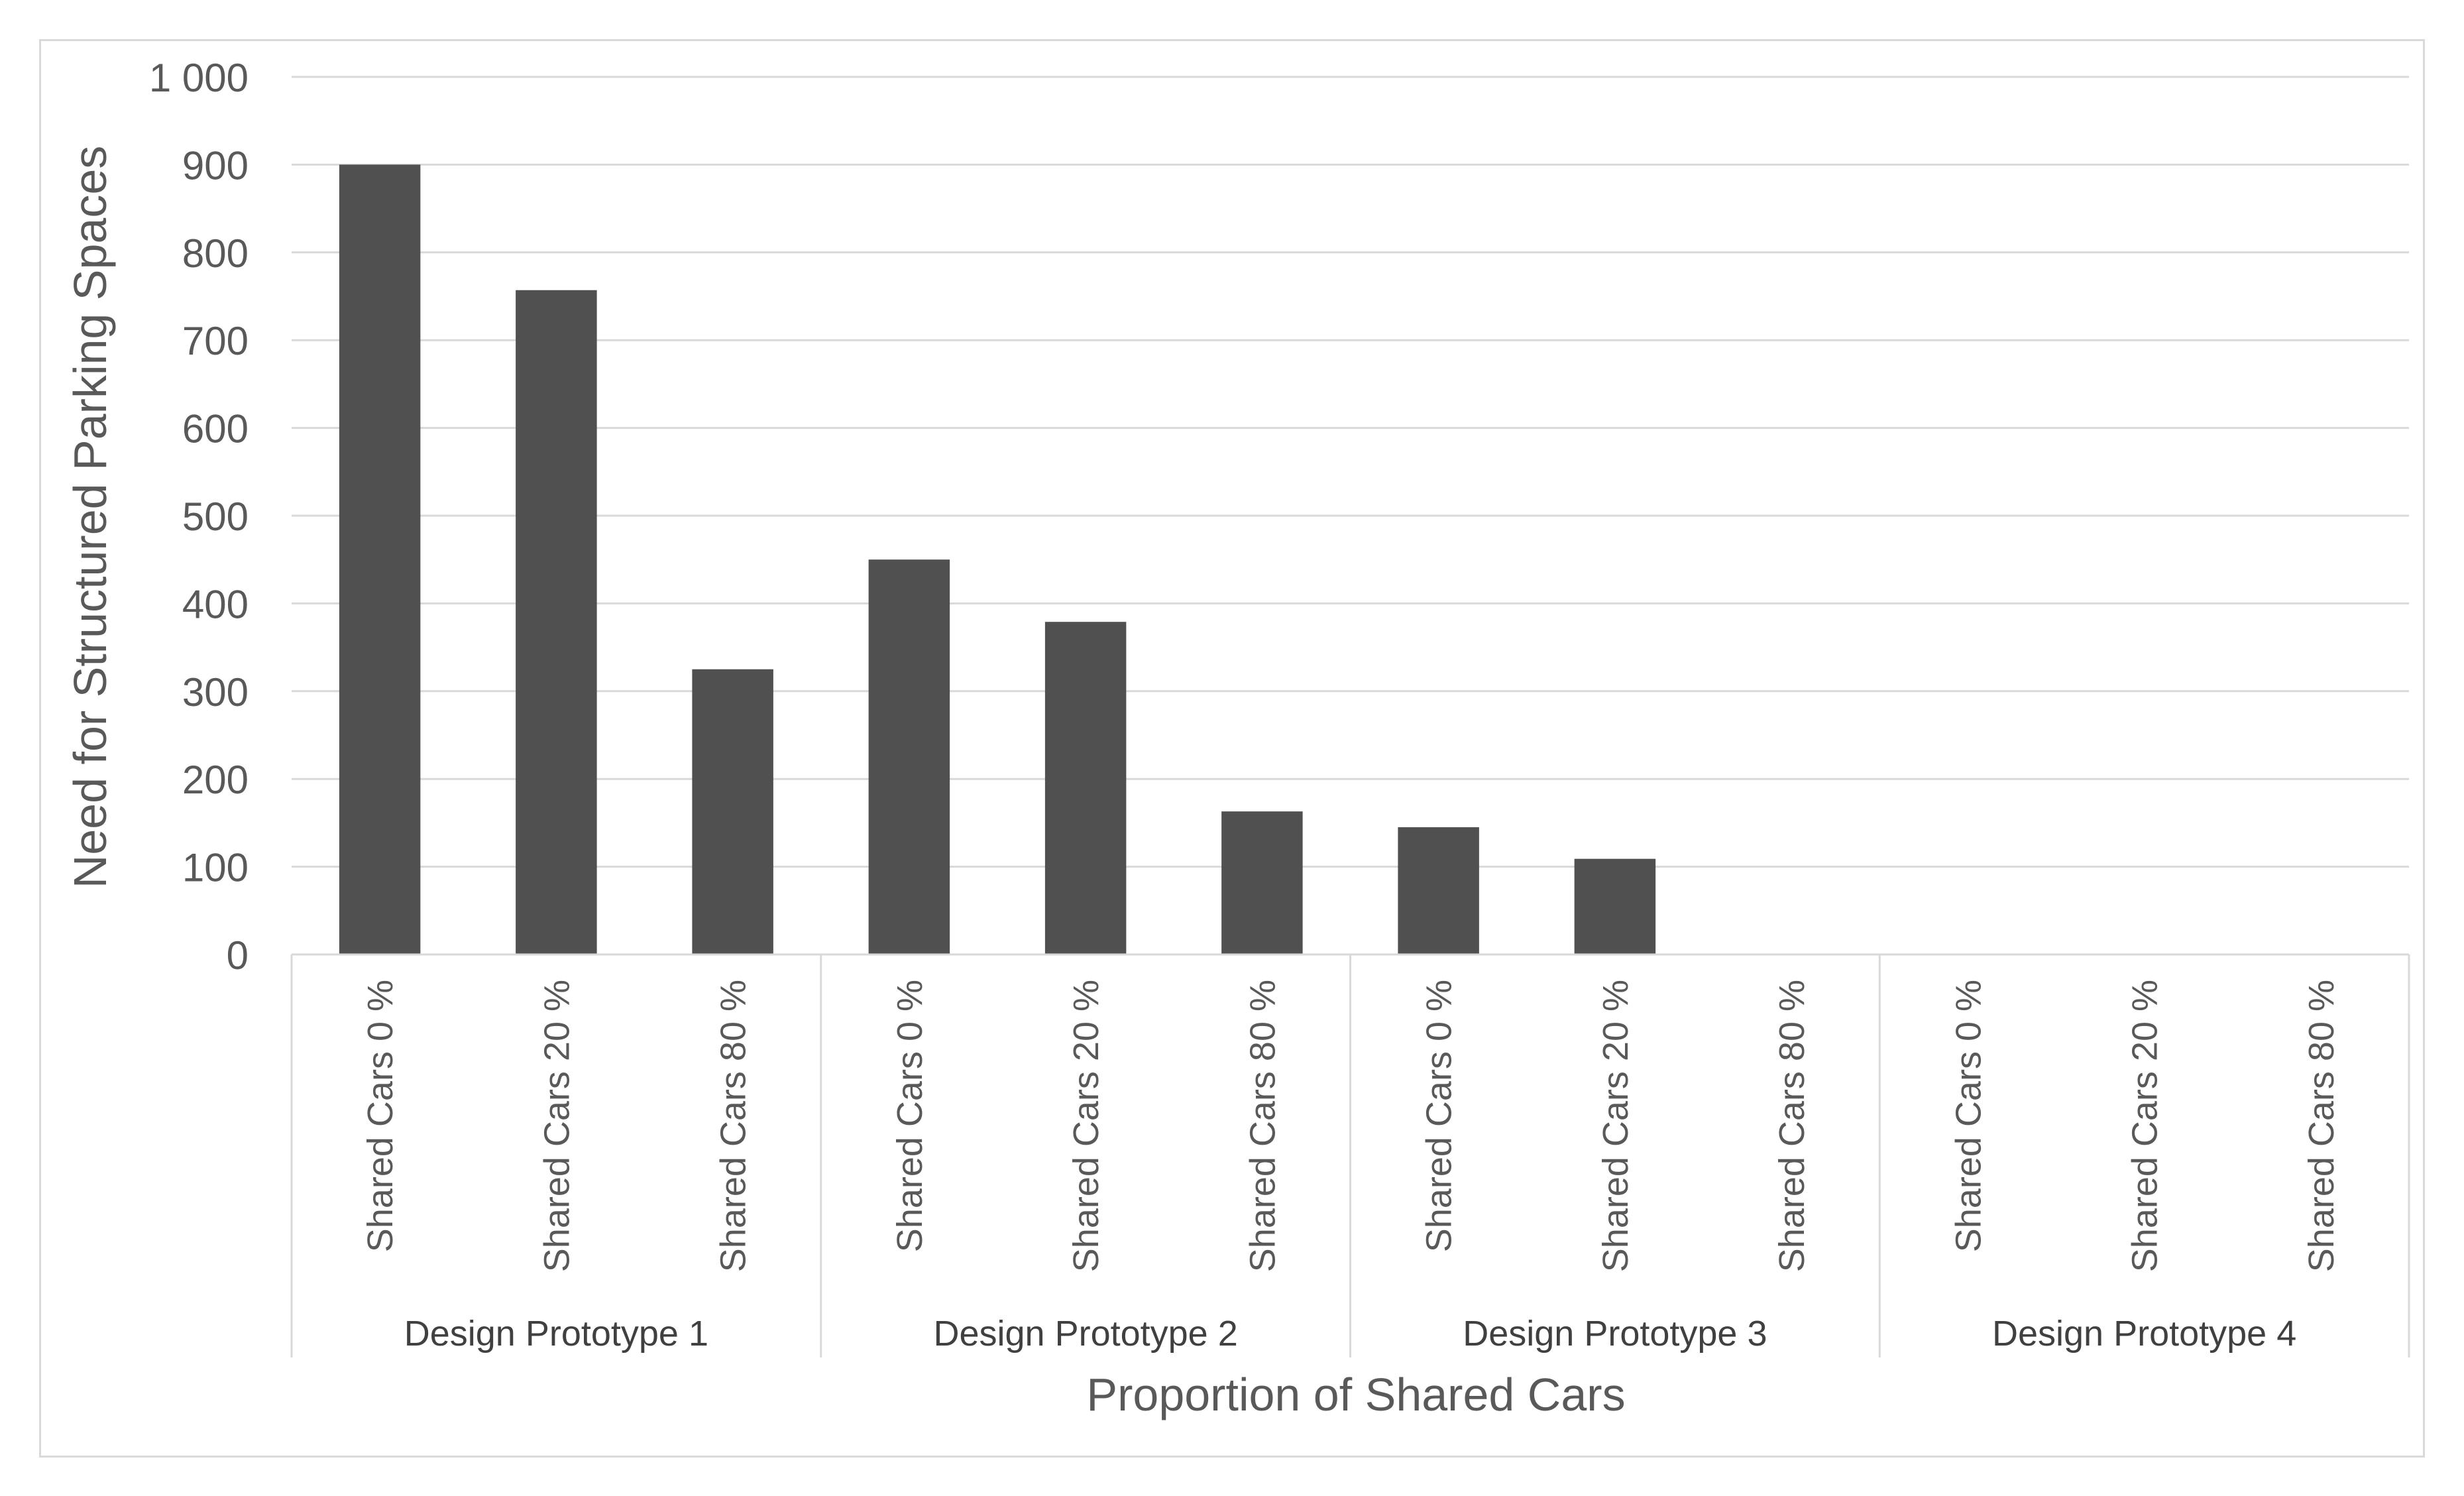 The width and height of the screenshot is (2464, 1496). I want to click on x-group-label: Design Prototype 4, so click(2144, 1333).